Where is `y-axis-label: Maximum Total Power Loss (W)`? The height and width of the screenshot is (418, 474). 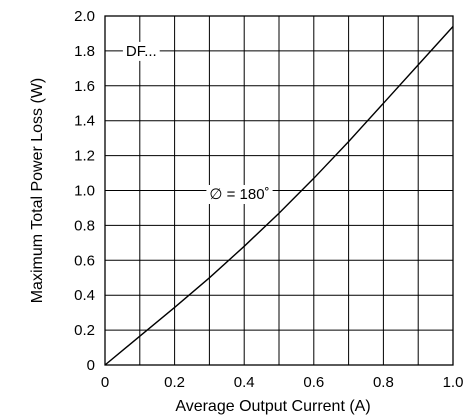 y-axis-label: Maximum Total Power Loss (W) is located at coordinates (37, 191).